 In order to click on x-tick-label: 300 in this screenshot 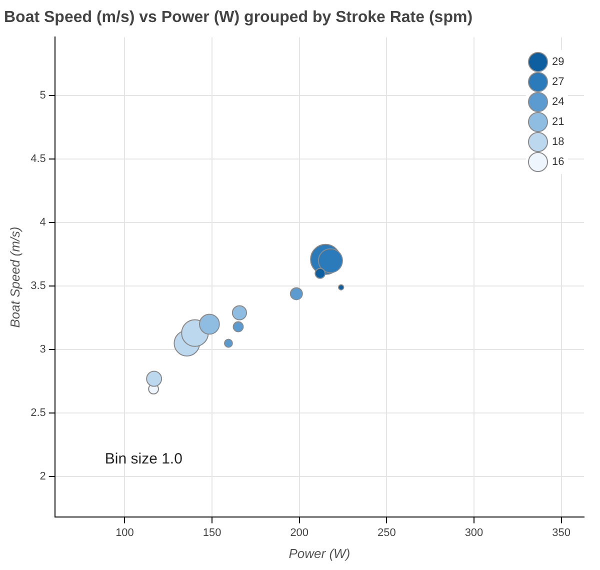, I will do `click(474, 532)`.